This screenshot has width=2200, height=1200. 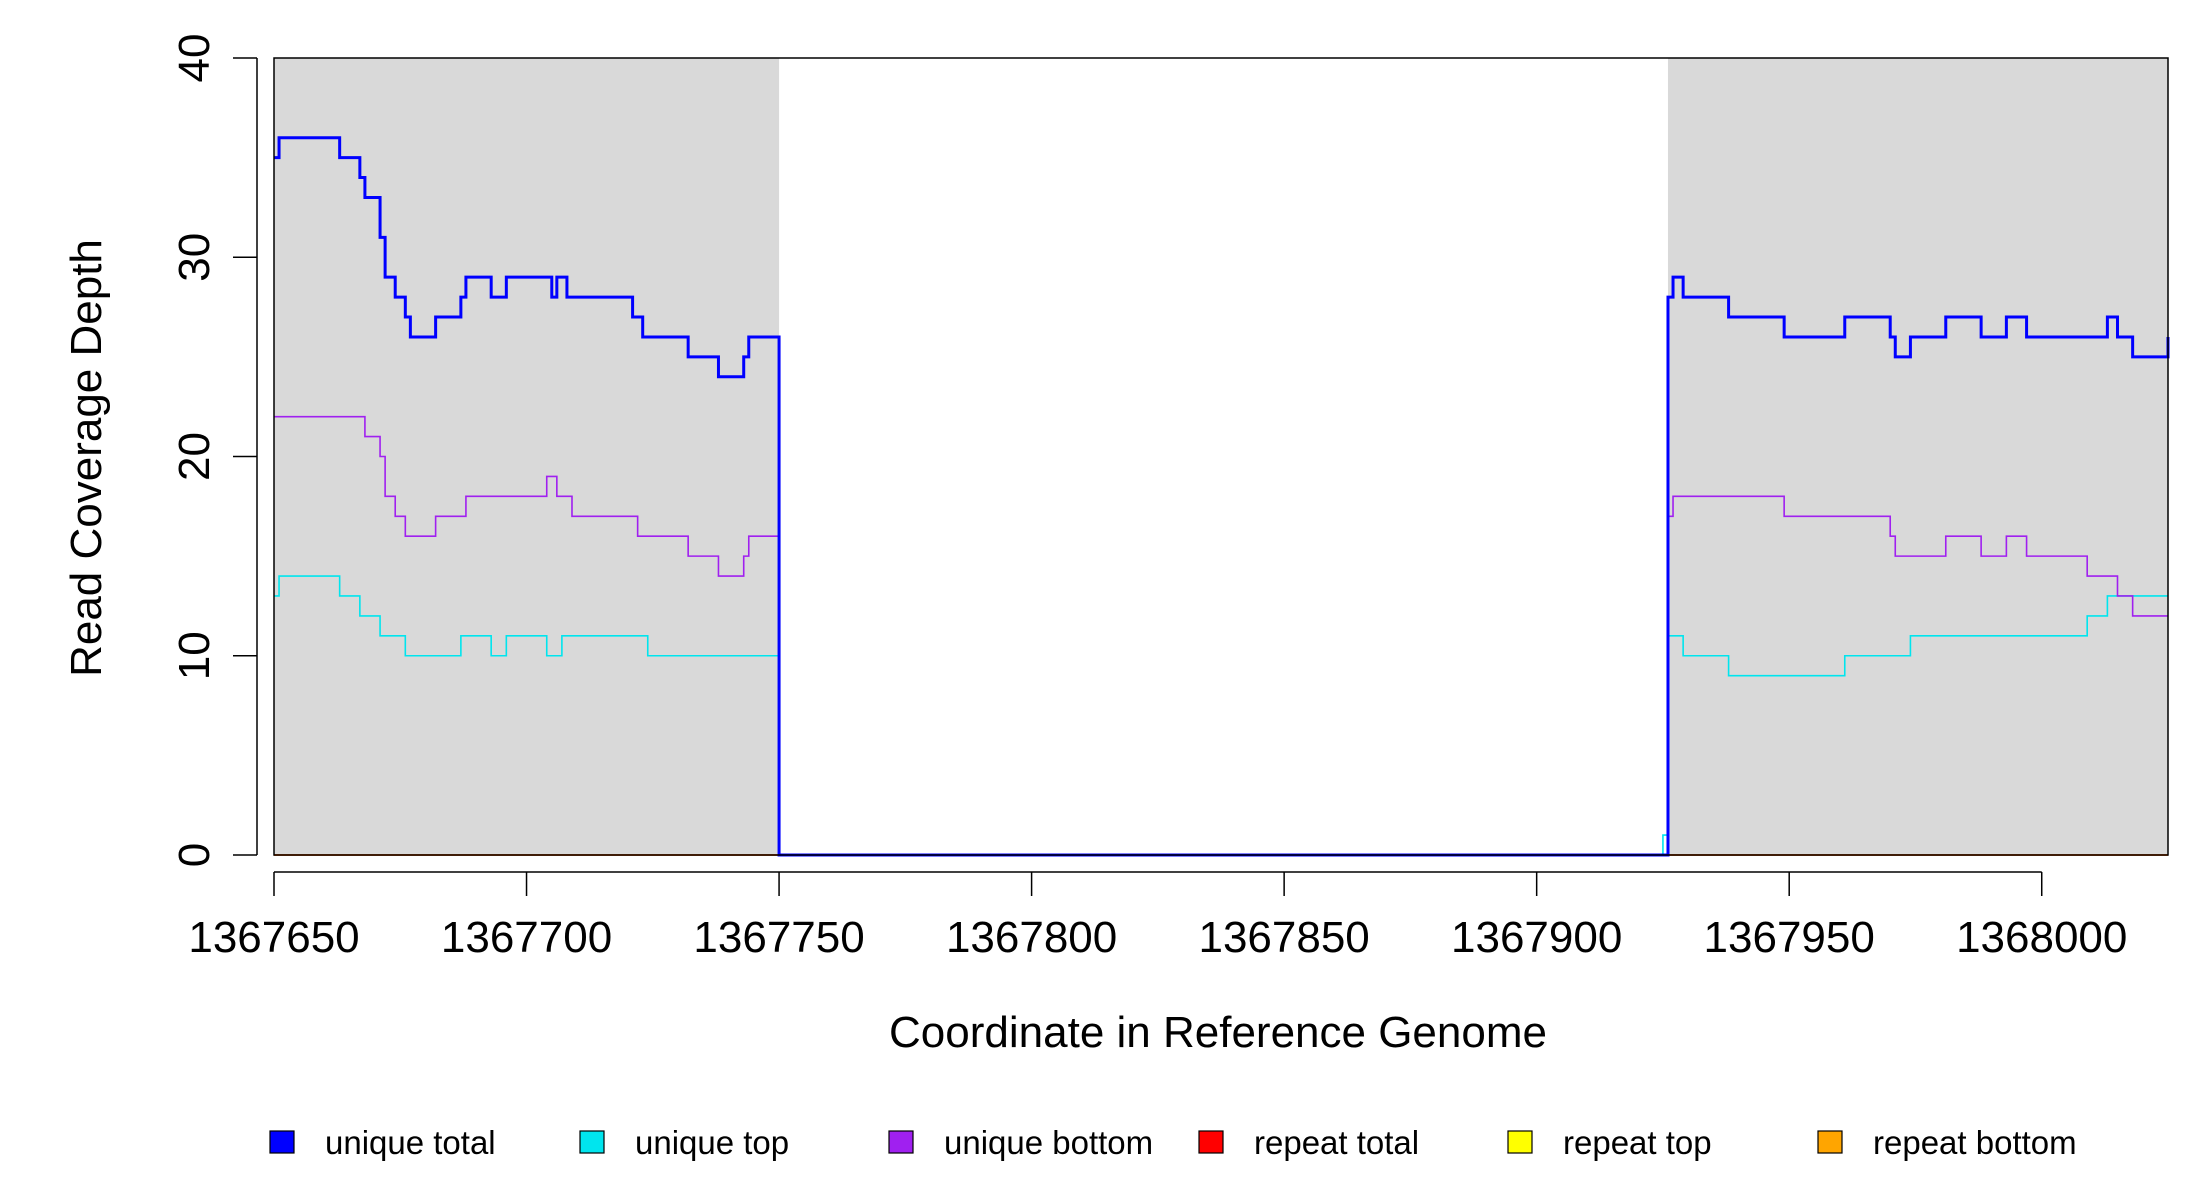 I want to click on y-tick-label: 30, so click(x=194, y=257).